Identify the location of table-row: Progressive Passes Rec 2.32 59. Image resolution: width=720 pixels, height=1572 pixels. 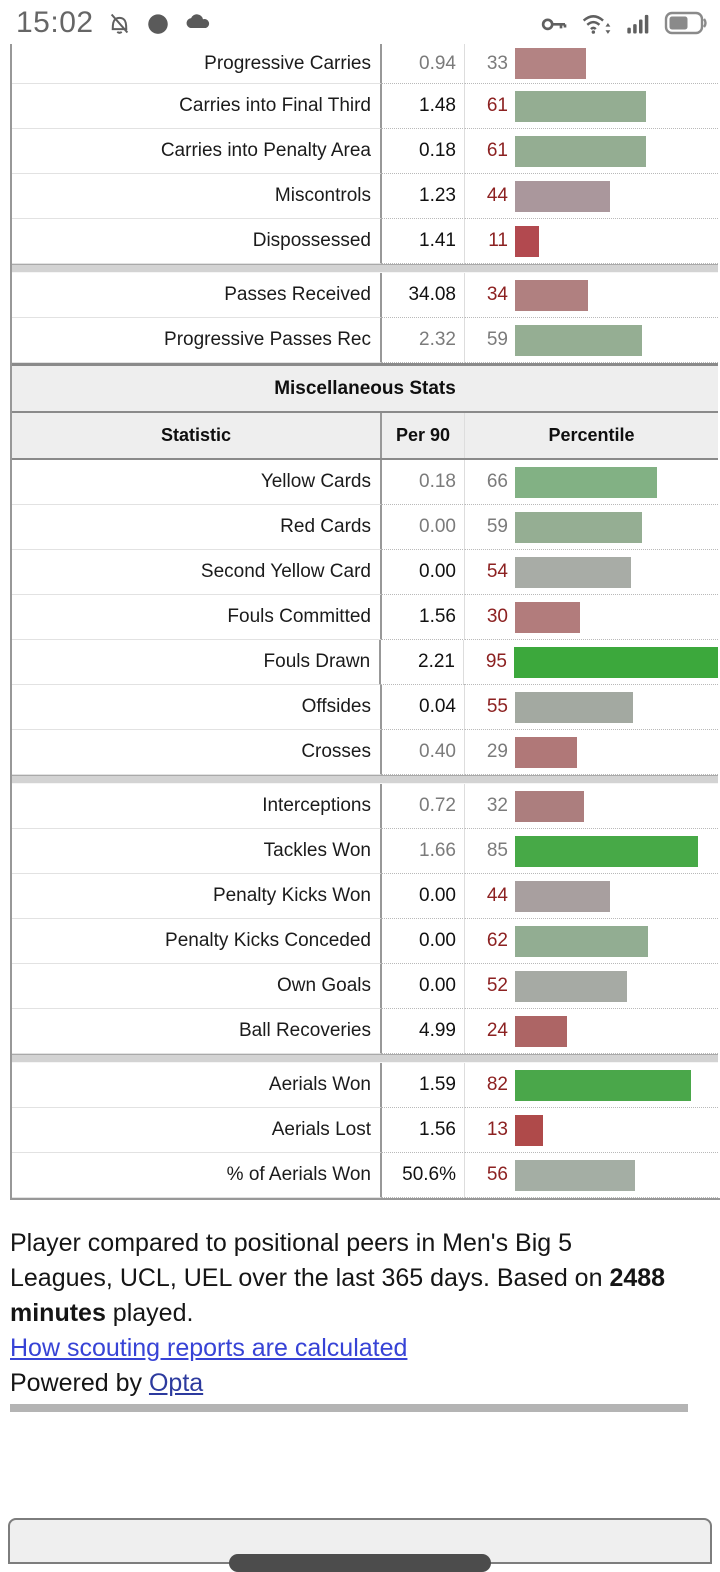
(365, 340).